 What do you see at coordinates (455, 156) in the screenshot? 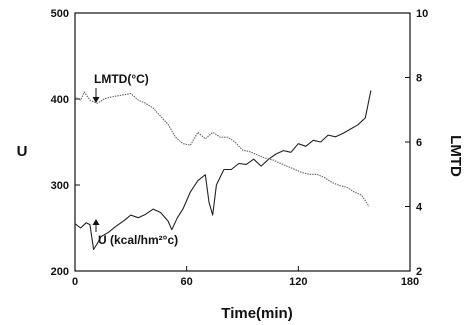
I see `y2-axis-title: LMTD` at bounding box center [455, 156].